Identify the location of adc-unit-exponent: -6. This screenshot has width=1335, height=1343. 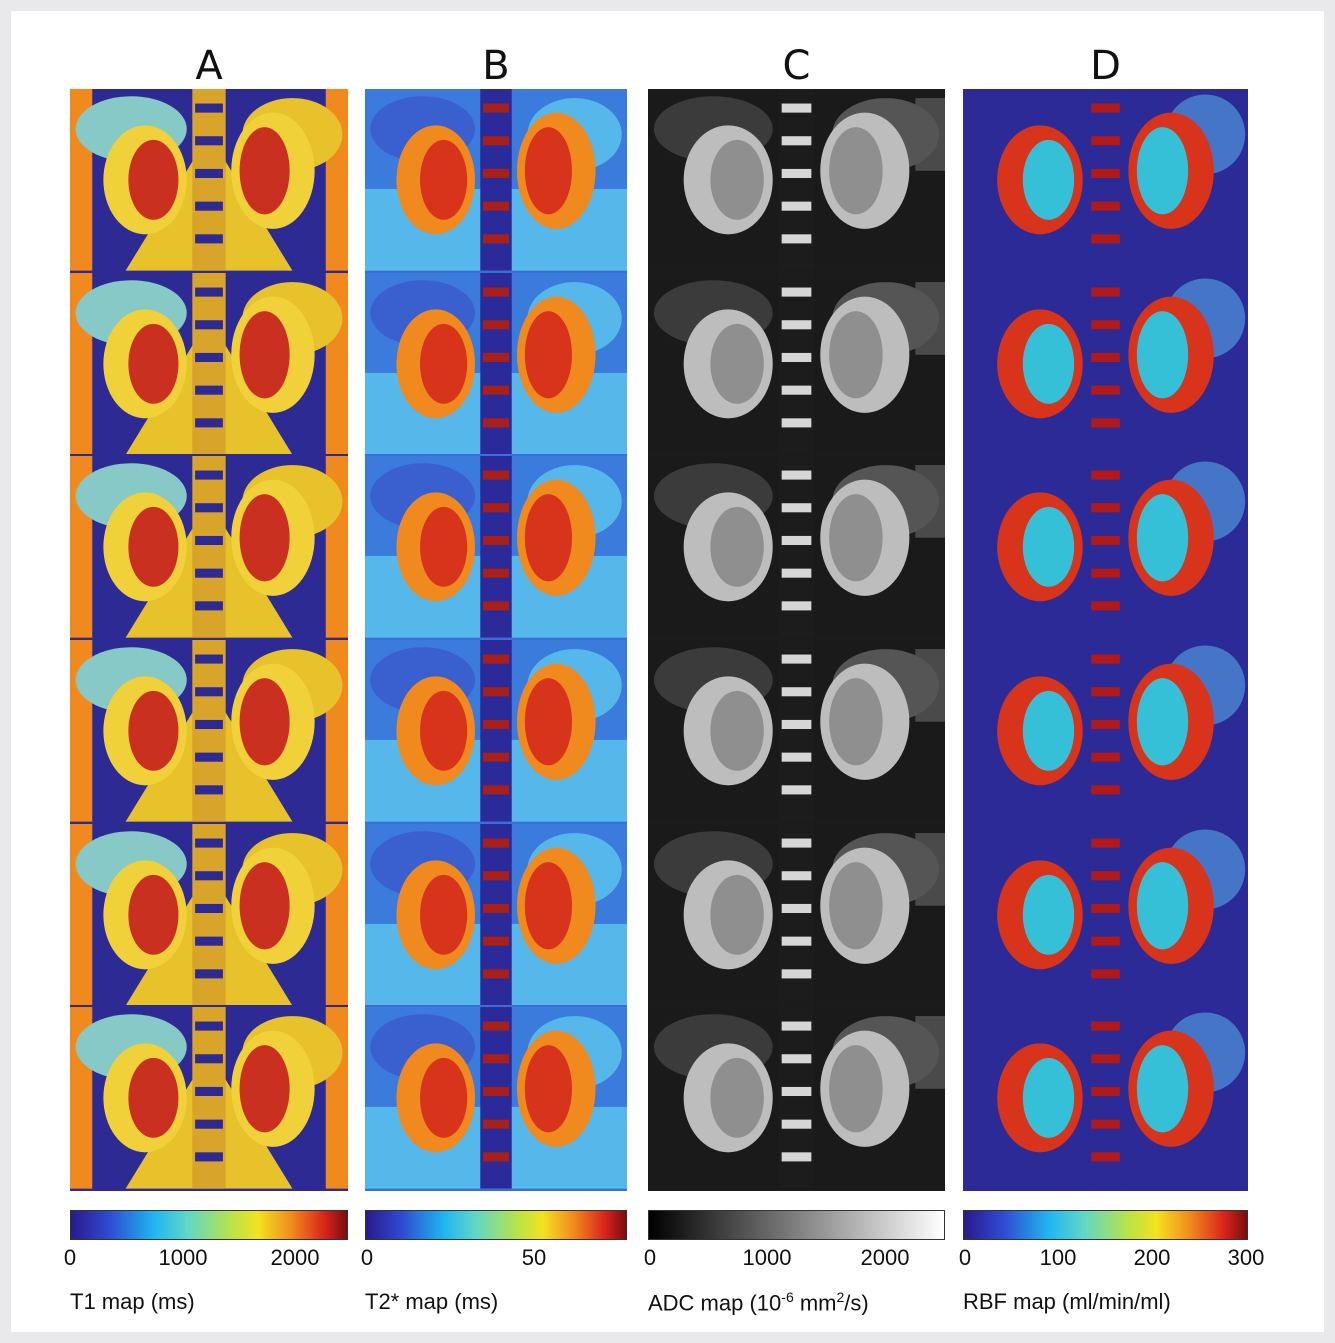
(787, 1297).